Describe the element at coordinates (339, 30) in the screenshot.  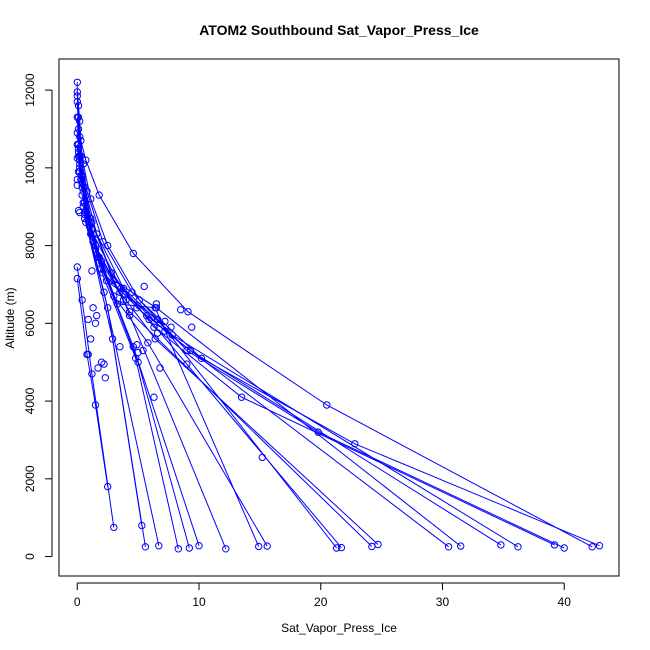
I see `chart-title: ATOM2 Southbound Sat_Vapor_Press_Ice` at that location.